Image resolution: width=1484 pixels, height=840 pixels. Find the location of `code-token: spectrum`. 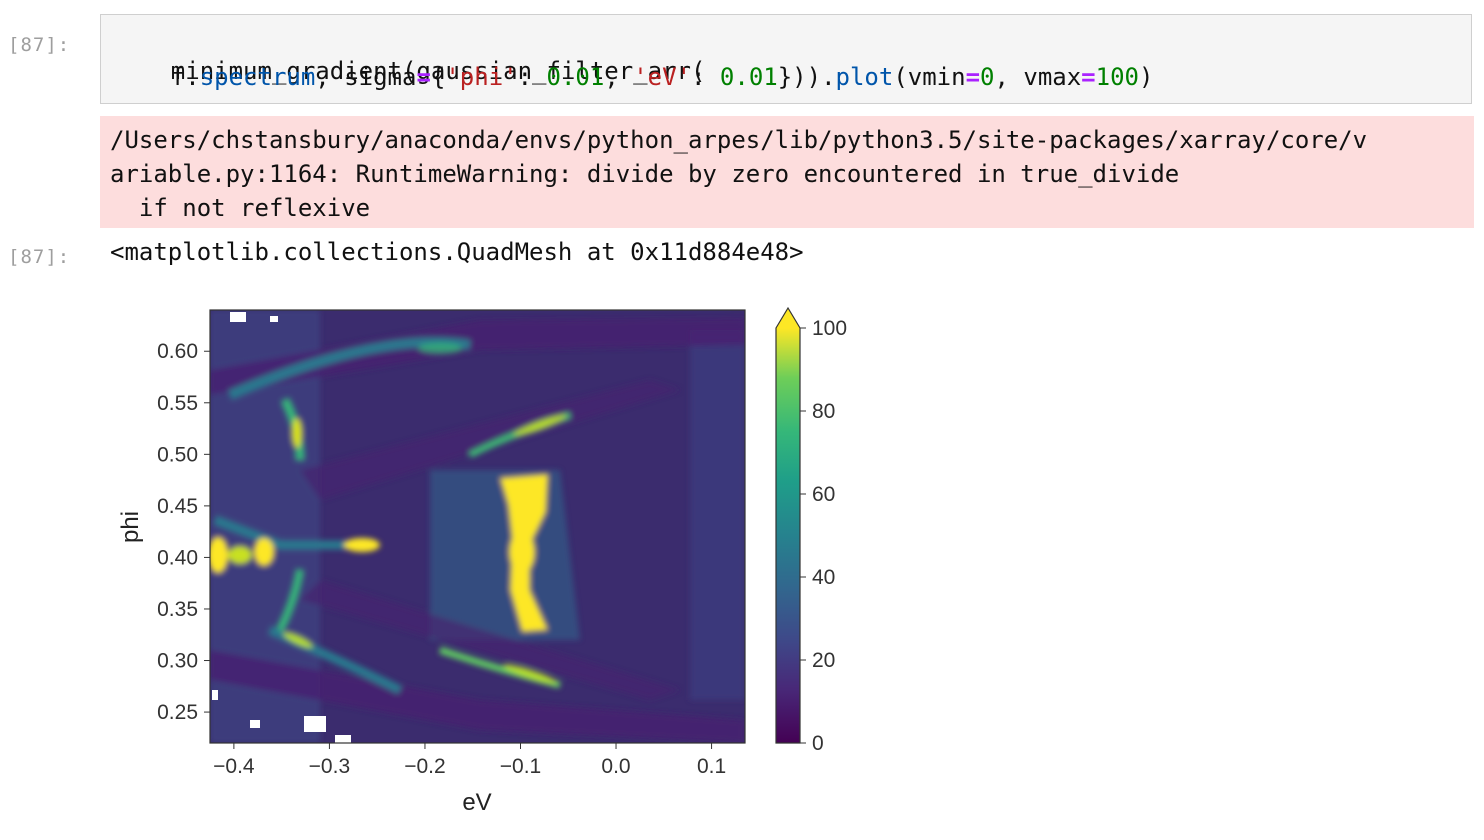

code-token: spectrum is located at coordinates (257, 77).